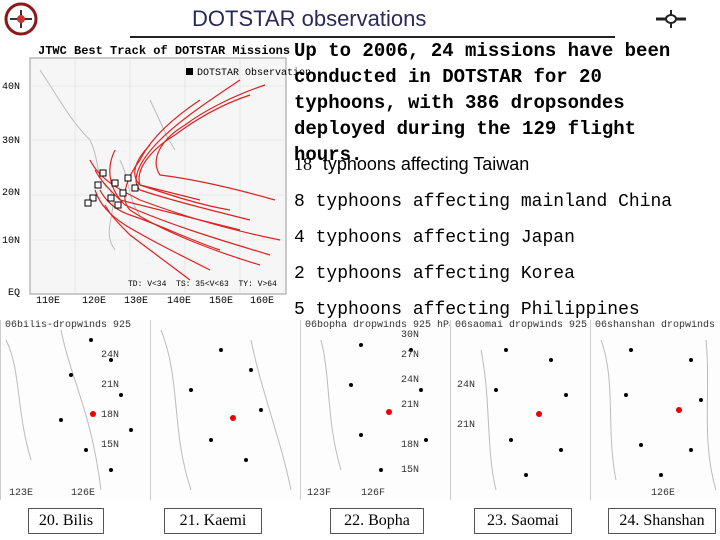  I want to click on stat-number: 18, so click(303, 164).